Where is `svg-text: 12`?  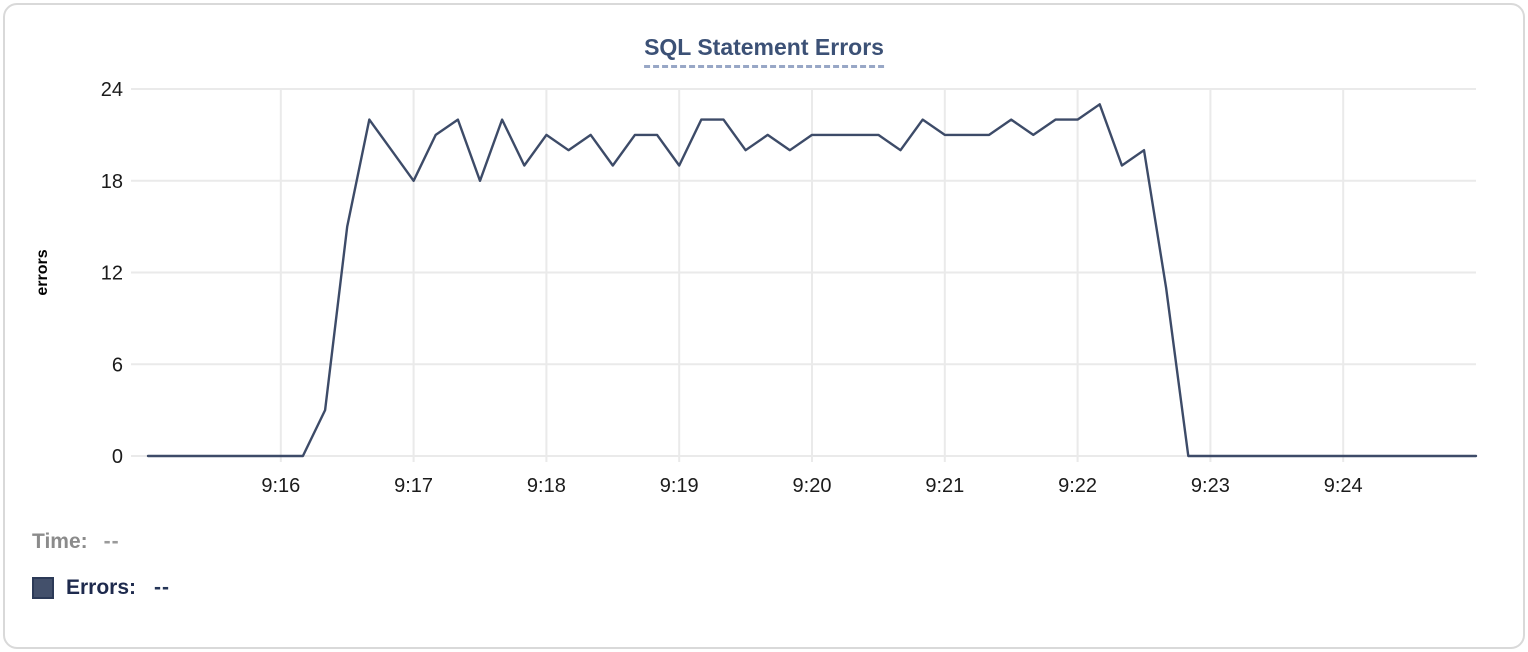
svg-text: 12 is located at coordinates (112, 274).